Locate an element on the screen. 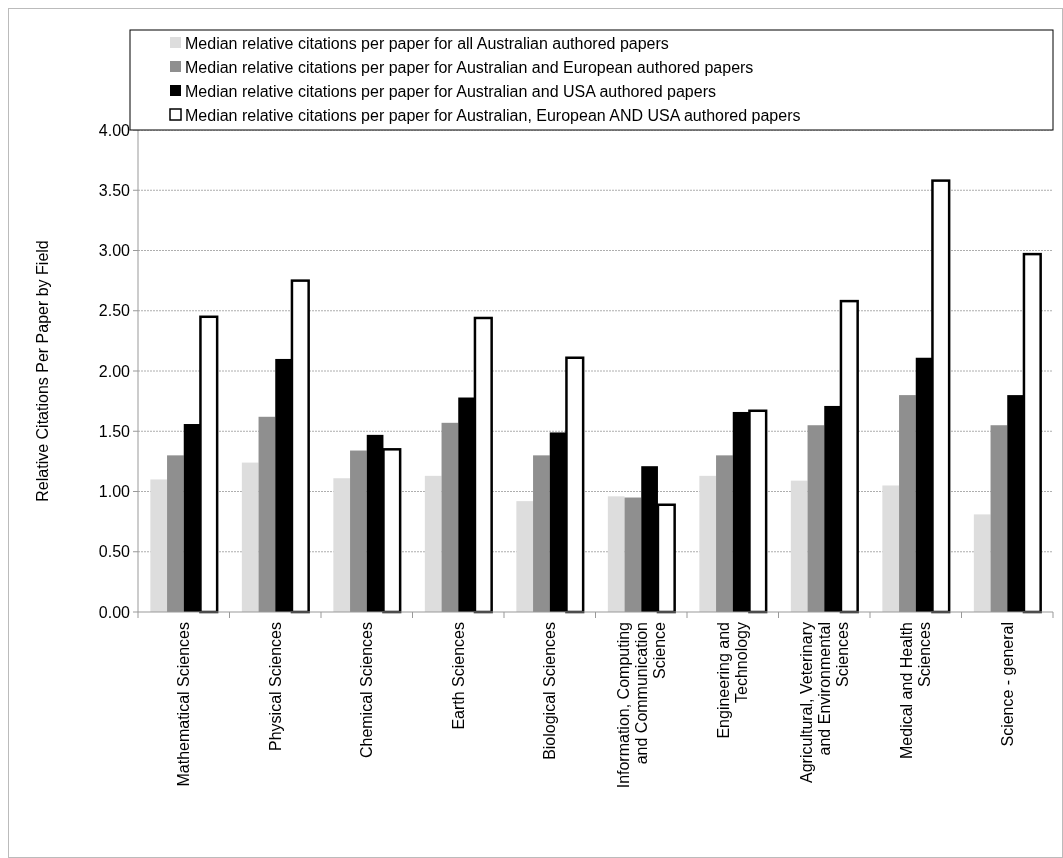  y-tick-label: 3.00 is located at coordinates (114, 251).